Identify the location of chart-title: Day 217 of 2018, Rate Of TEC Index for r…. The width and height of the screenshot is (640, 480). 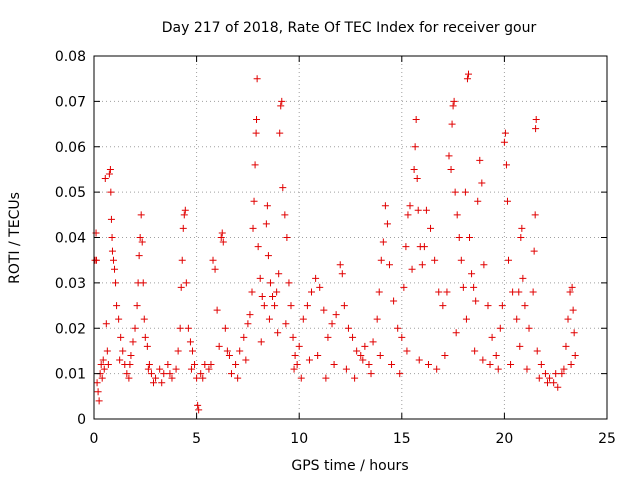
(349, 28).